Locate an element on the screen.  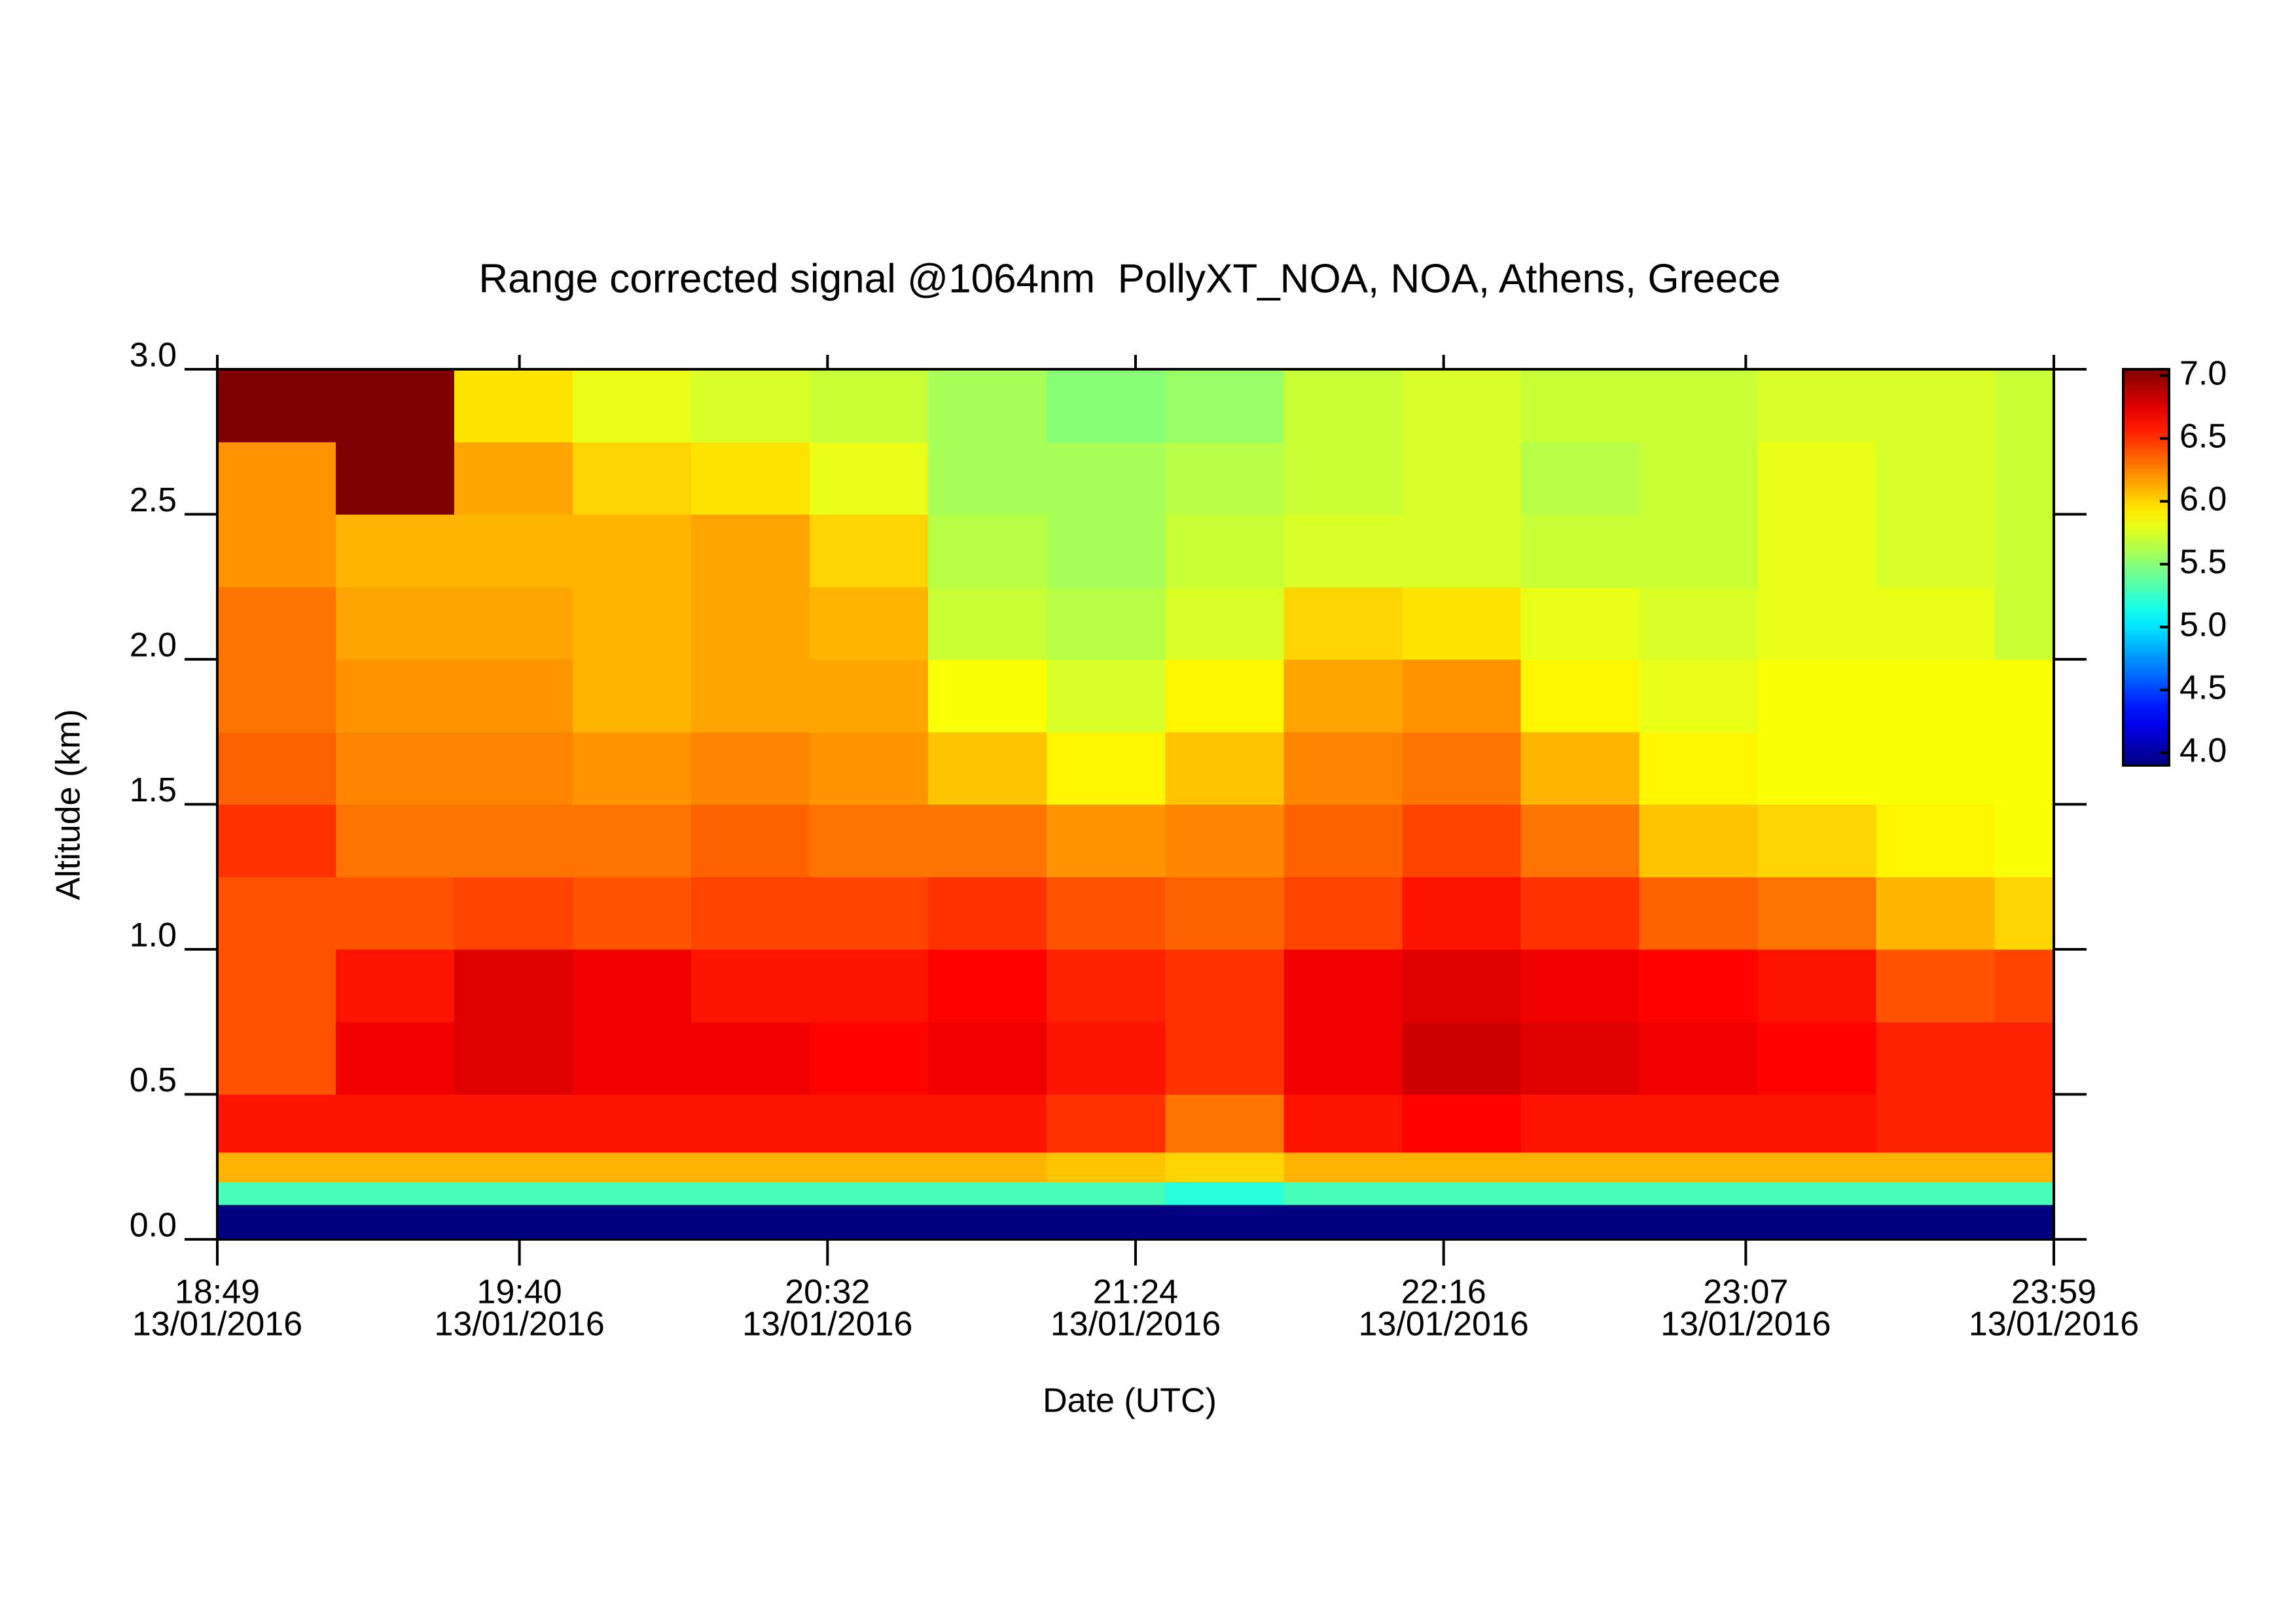
y-tick-label: 2.0 is located at coordinates (153, 646).